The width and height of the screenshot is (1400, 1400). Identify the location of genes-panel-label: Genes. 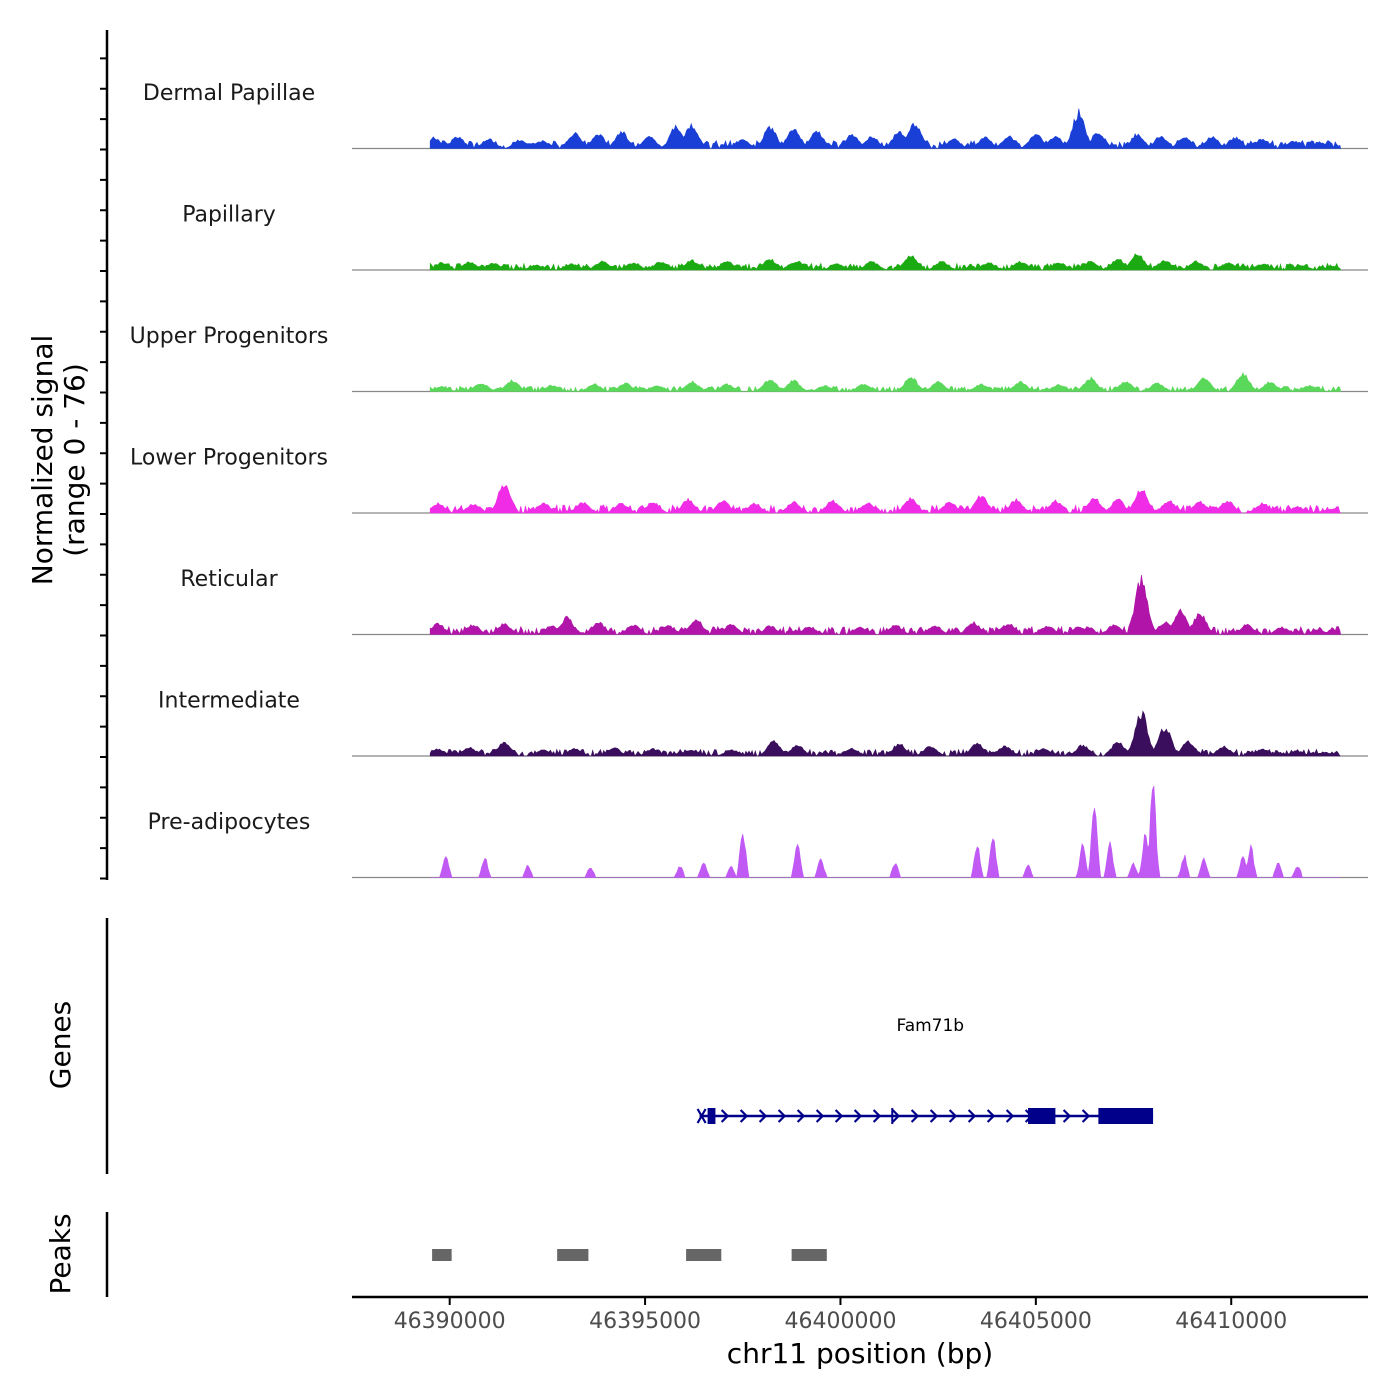
(60, 1045).